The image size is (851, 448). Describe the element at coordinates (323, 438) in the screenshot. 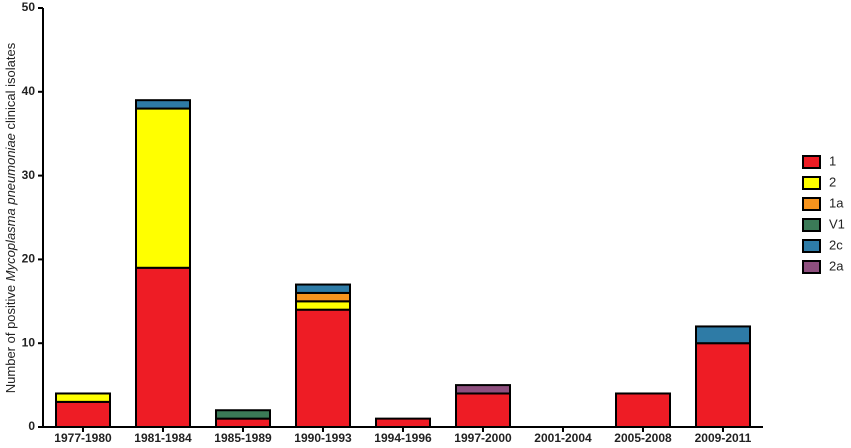

I see `x-tick-label: 1990-1993` at that location.